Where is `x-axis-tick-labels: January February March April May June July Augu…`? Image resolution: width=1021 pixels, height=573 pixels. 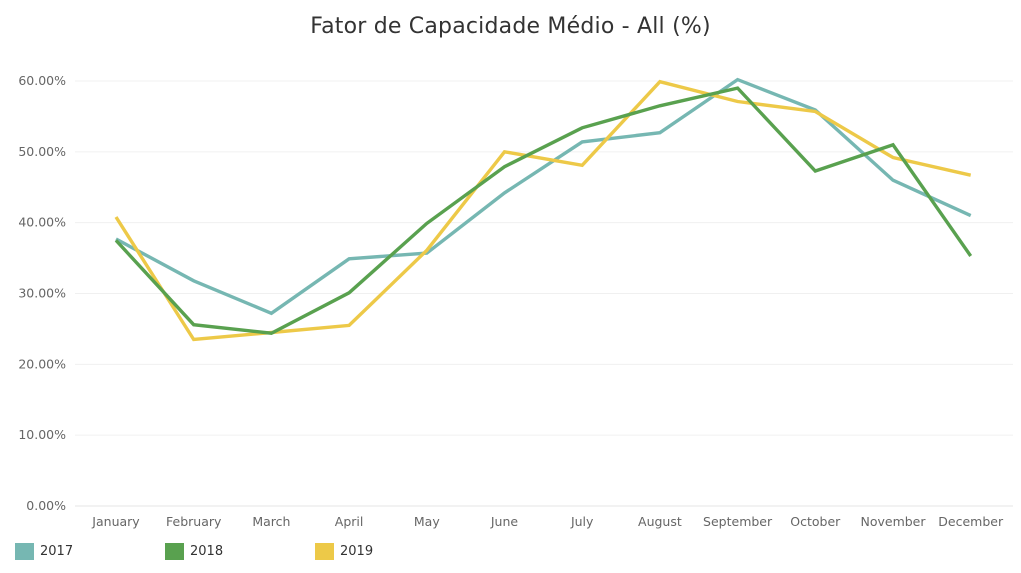
x-axis-tick-labels: January February March April May June July Augu… is located at coordinates (547, 521).